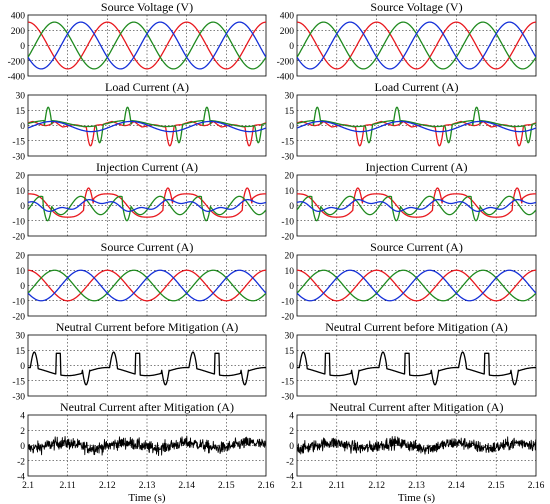 This screenshot has height=504, width=550. I want to click on subplot-2: Load Current (A) 30 15 0 -15 -30, so click(139, 121).